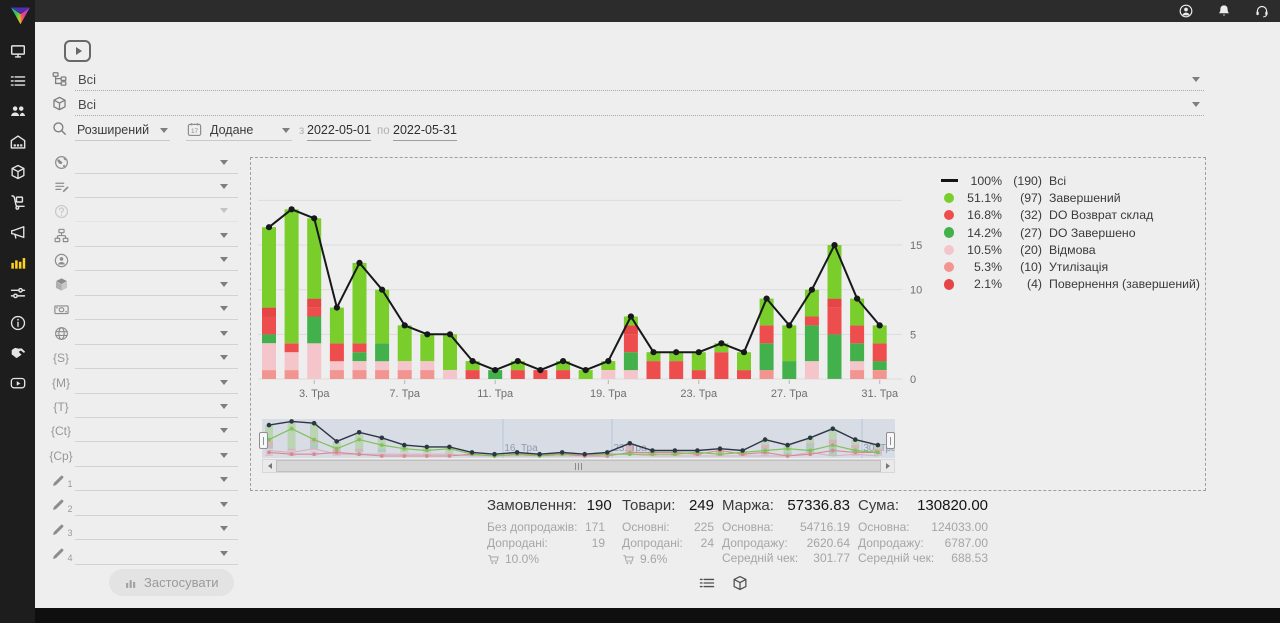 Image resolution: width=1280 pixels, height=623 pixels. What do you see at coordinates (1069, 215) in the screenshot?
I see `legend-item: 16.8% (32) DO Возврат склад` at bounding box center [1069, 215].